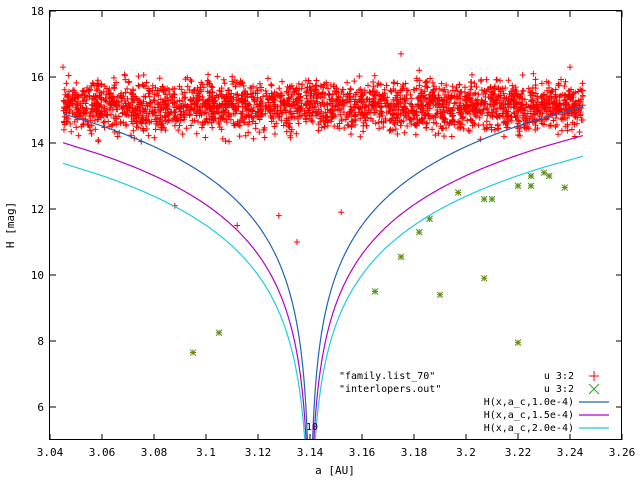 The height and width of the screenshot is (480, 640). Describe the element at coordinates (570, 452) in the screenshot. I see `x-tick-label: 3.24` at that location.